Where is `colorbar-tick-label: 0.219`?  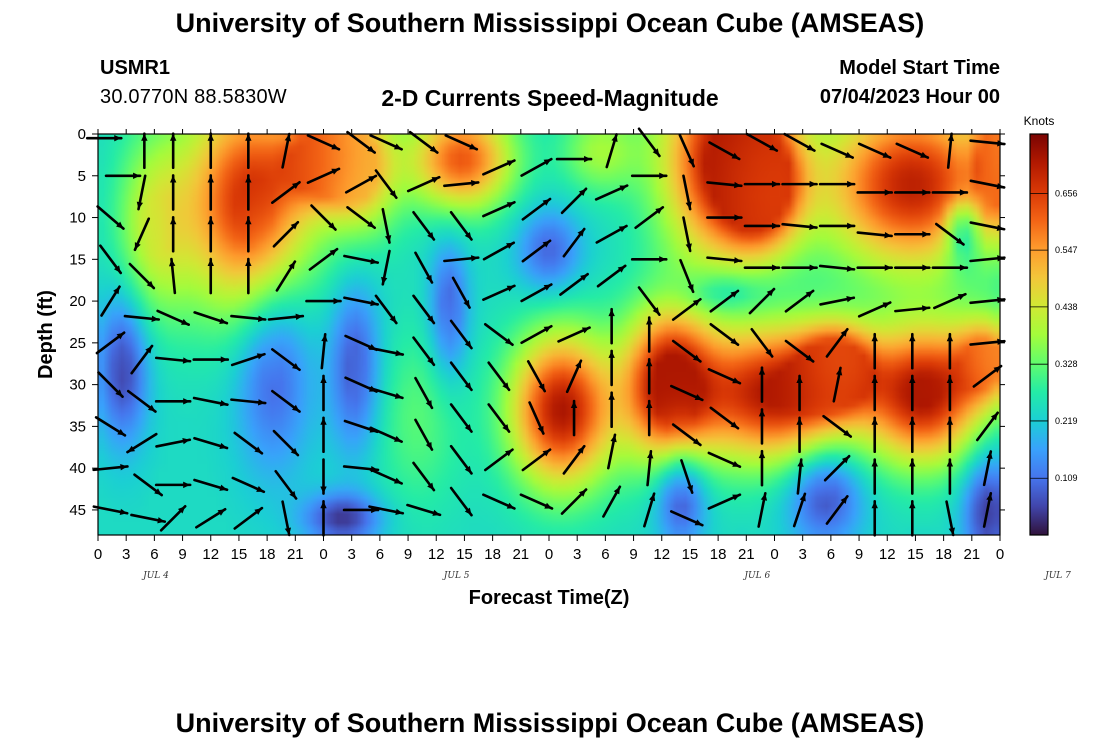
colorbar-tick-label: 0.219 is located at coordinates (1066, 421).